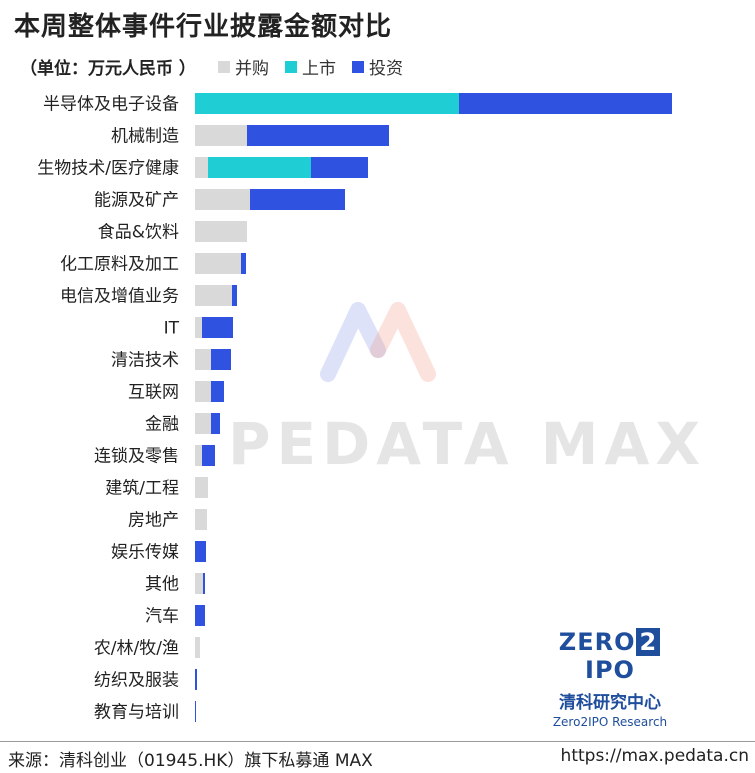 This screenshot has width=755, height=773. Describe the element at coordinates (142, 489) in the screenshot. I see `category-label: 建筑/工程` at that location.